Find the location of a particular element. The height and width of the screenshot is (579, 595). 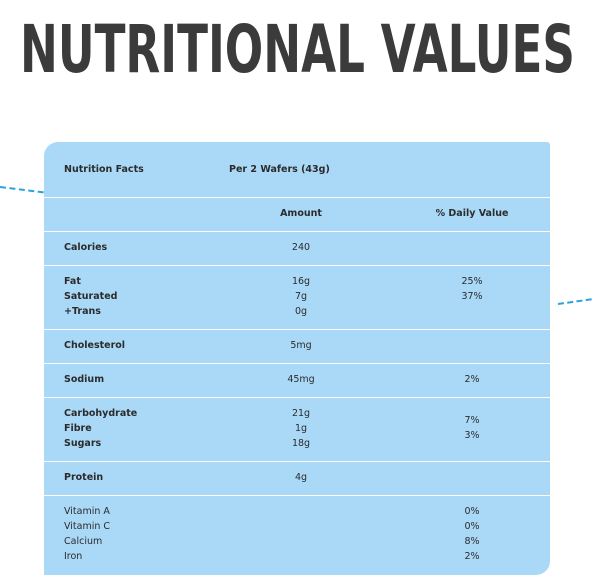

amount: 5mg is located at coordinates (301, 345).